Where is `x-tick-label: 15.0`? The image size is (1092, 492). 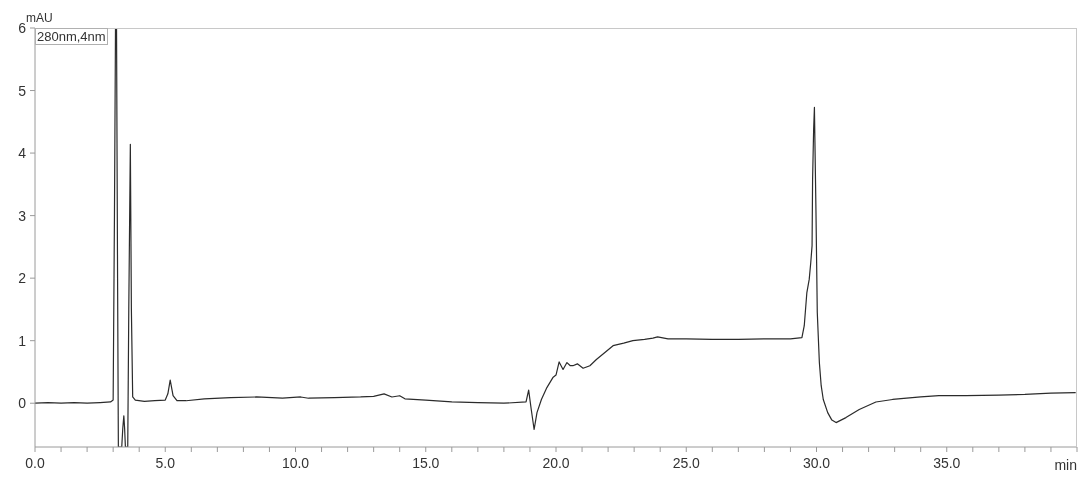
x-tick-label: 15.0 is located at coordinates (426, 462).